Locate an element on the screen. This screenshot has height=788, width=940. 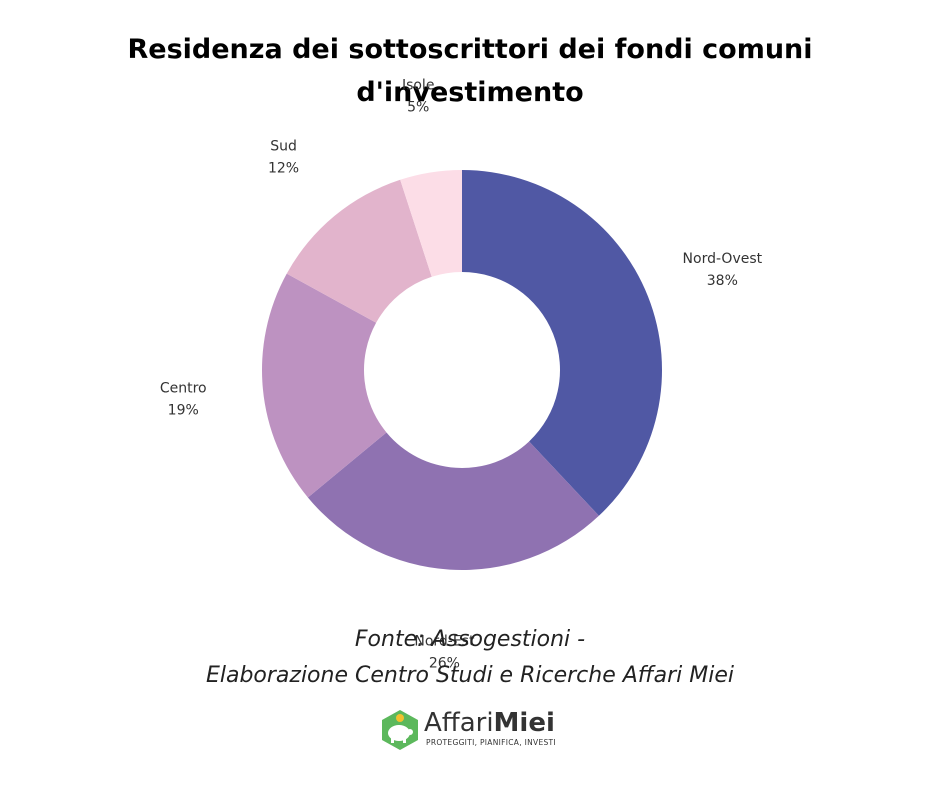
donut-slice-nord-est is located at coordinates (453, 501).